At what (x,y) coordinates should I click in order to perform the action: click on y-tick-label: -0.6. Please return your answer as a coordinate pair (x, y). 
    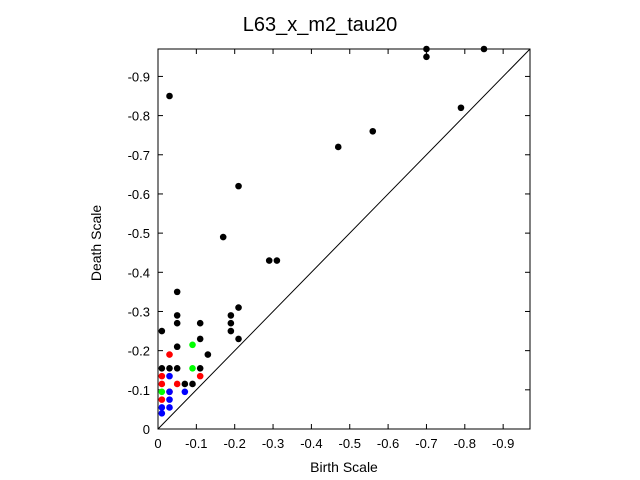
    Looking at the image, I should click on (139, 194).